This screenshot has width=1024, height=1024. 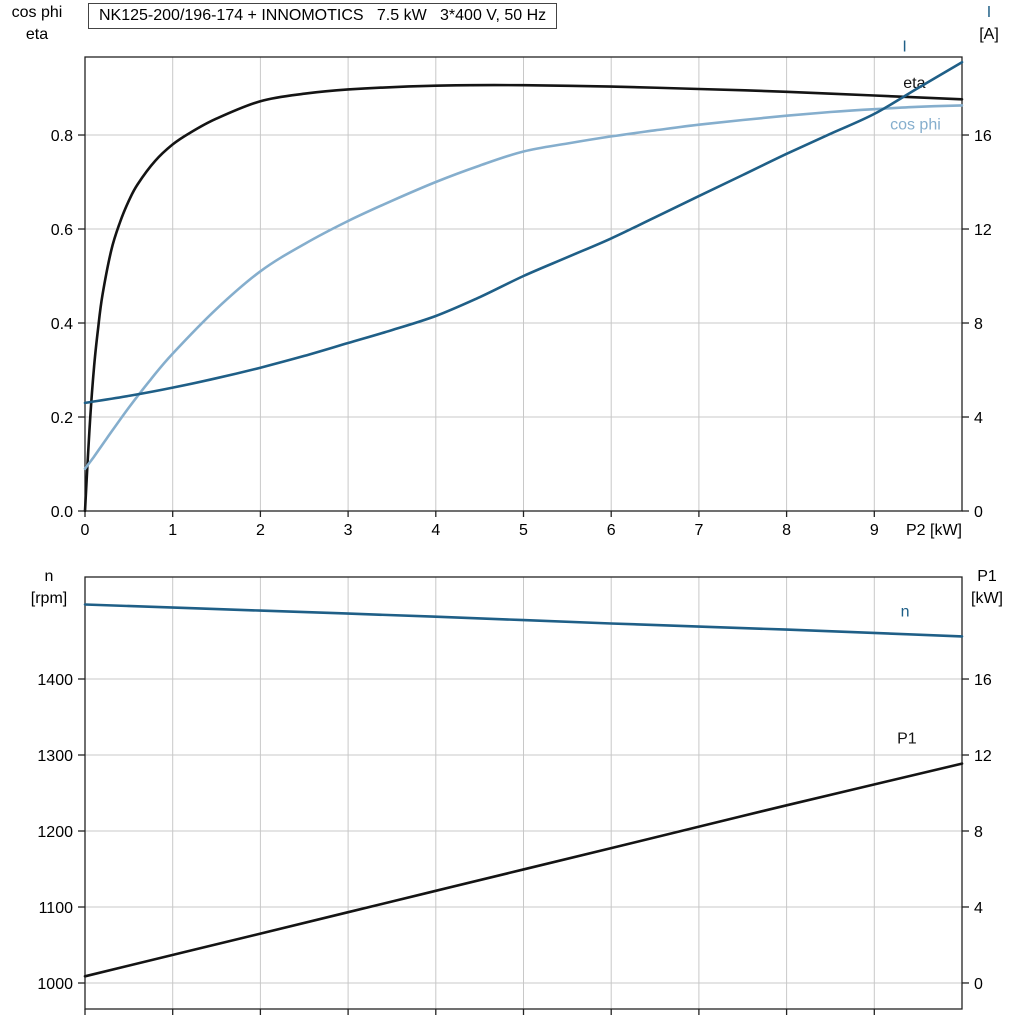 What do you see at coordinates (611, 530) in the screenshot?
I see `x-tick-label: 6` at bounding box center [611, 530].